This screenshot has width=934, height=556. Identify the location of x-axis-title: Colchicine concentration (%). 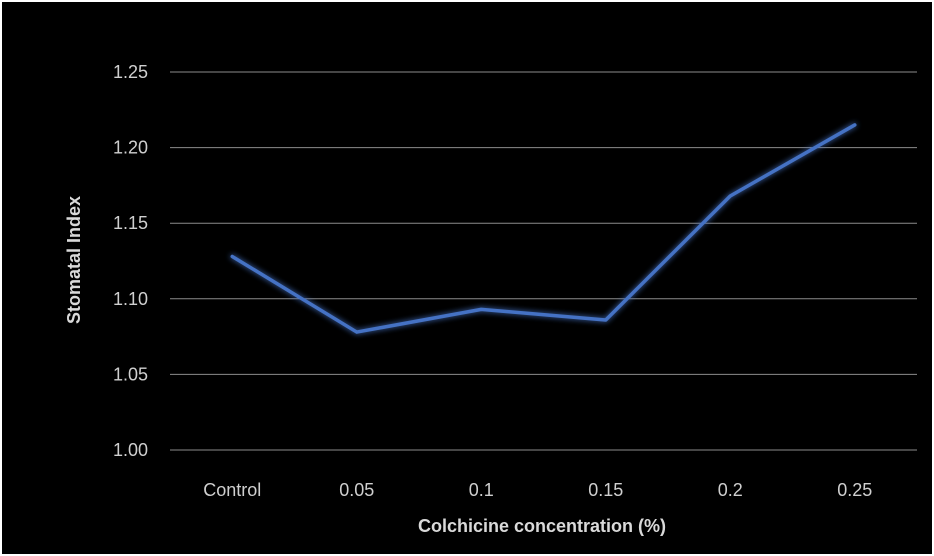
(542, 526).